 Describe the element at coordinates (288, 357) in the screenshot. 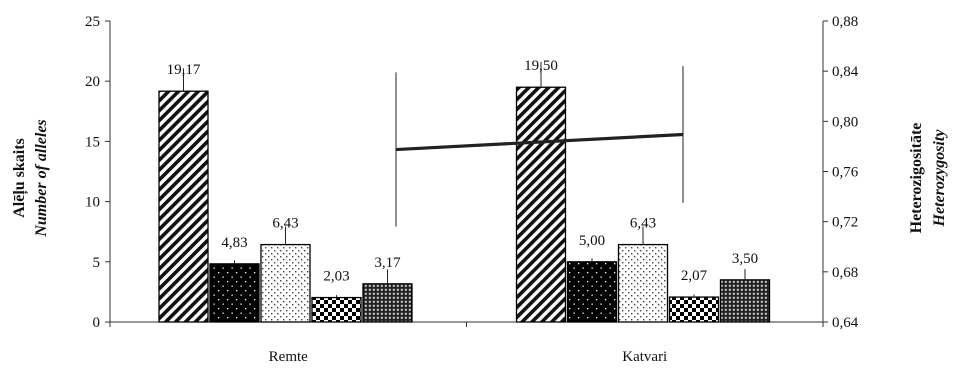

I see `x-tick-label: Remte` at that location.